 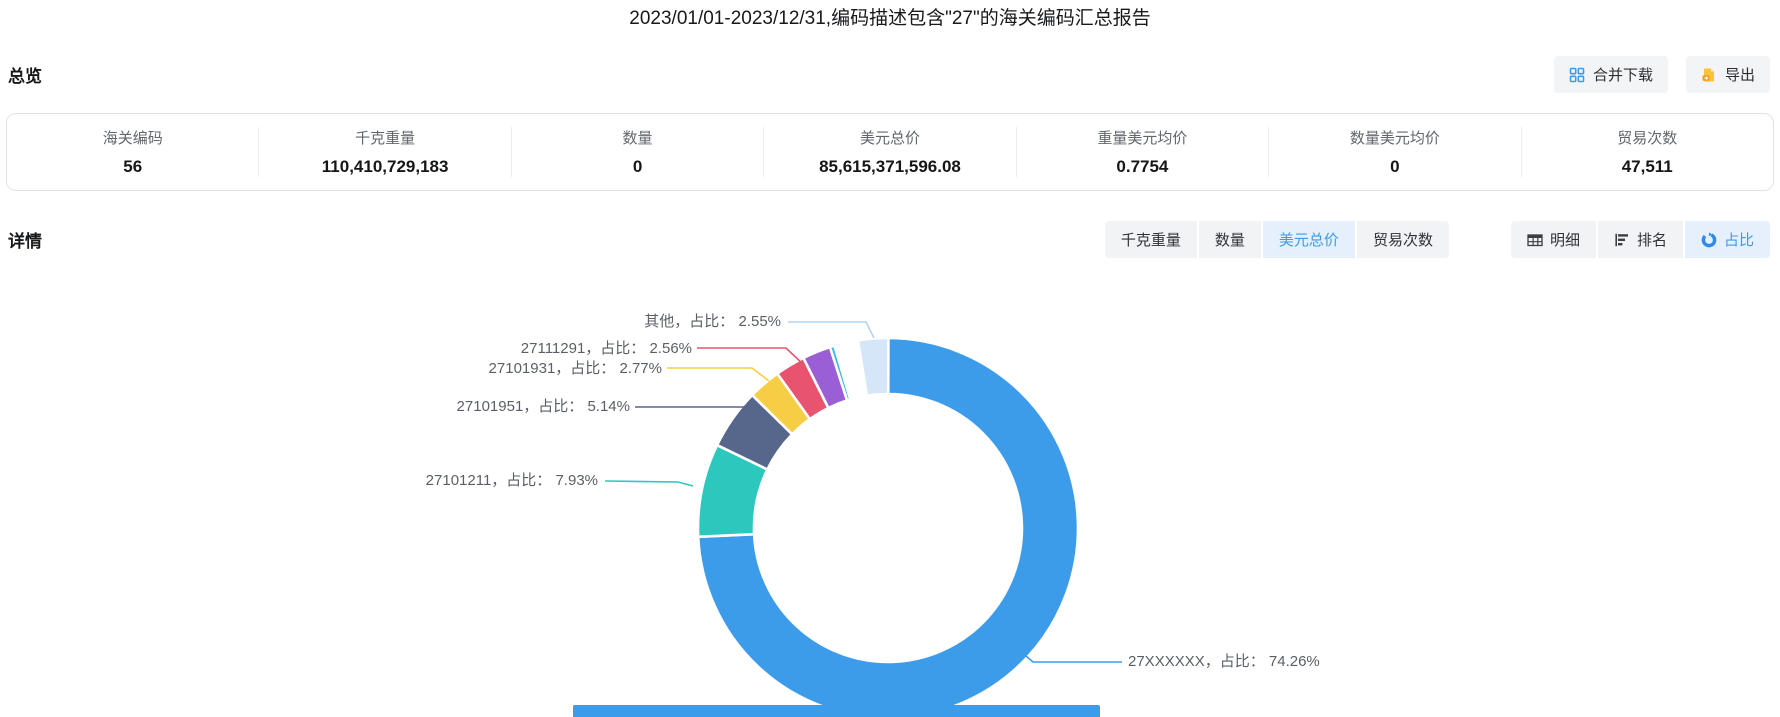 What do you see at coordinates (1229, 239) in the screenshot?
I see `tab-quantity: 数量` at bounding box center [1229, 239].